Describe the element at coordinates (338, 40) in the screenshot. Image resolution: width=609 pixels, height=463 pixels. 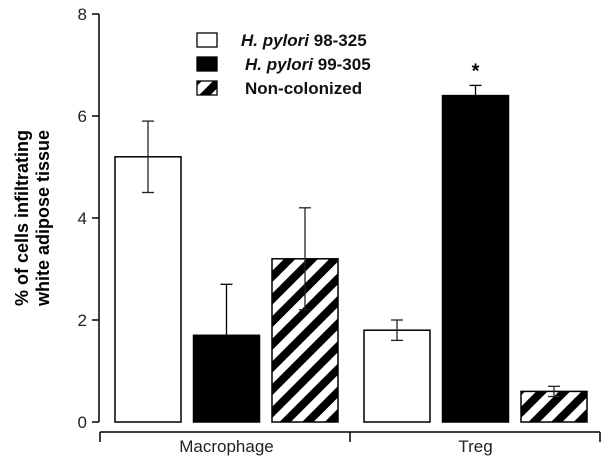
I see `legend-label-text: 98-325` at that location.